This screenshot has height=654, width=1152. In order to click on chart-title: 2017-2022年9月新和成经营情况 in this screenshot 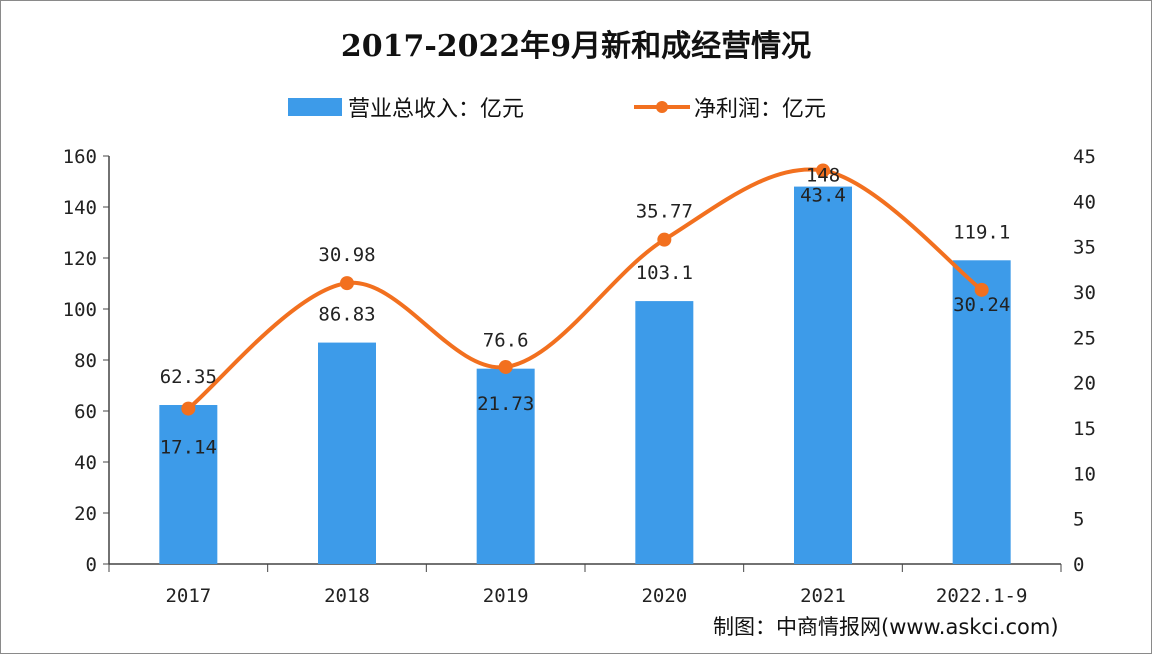, I will do `click(576, 46)`.